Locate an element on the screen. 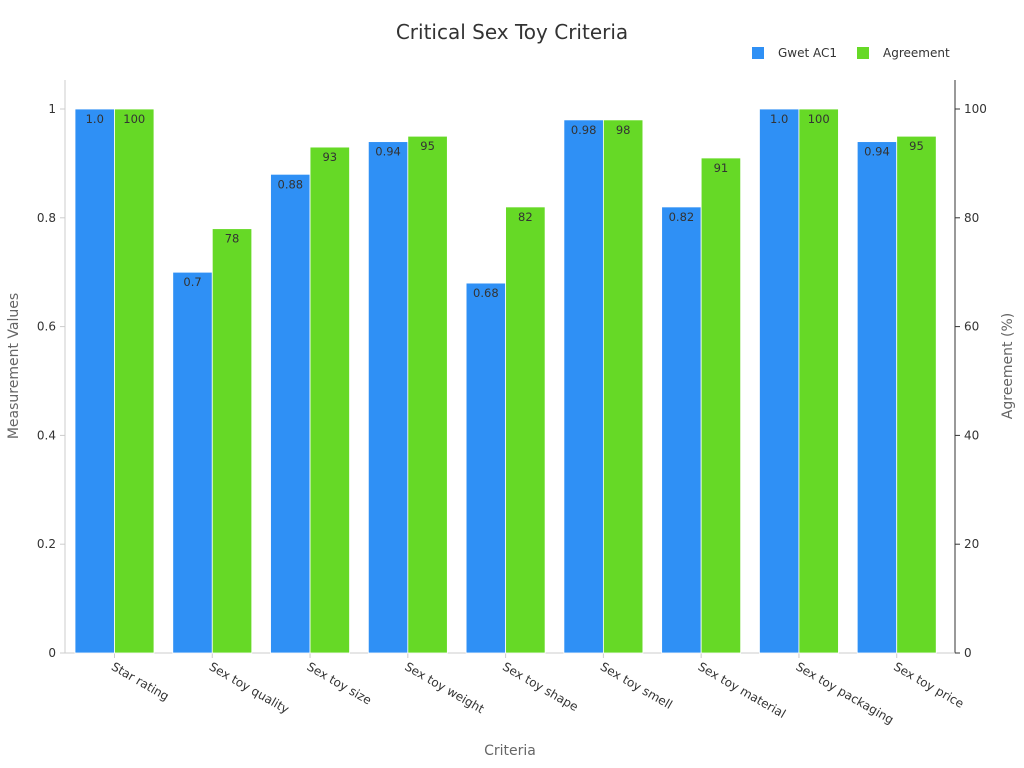 The width and height of the screenshot is (1024, 768). data-label: 93 is located at coordinates (329, 157).